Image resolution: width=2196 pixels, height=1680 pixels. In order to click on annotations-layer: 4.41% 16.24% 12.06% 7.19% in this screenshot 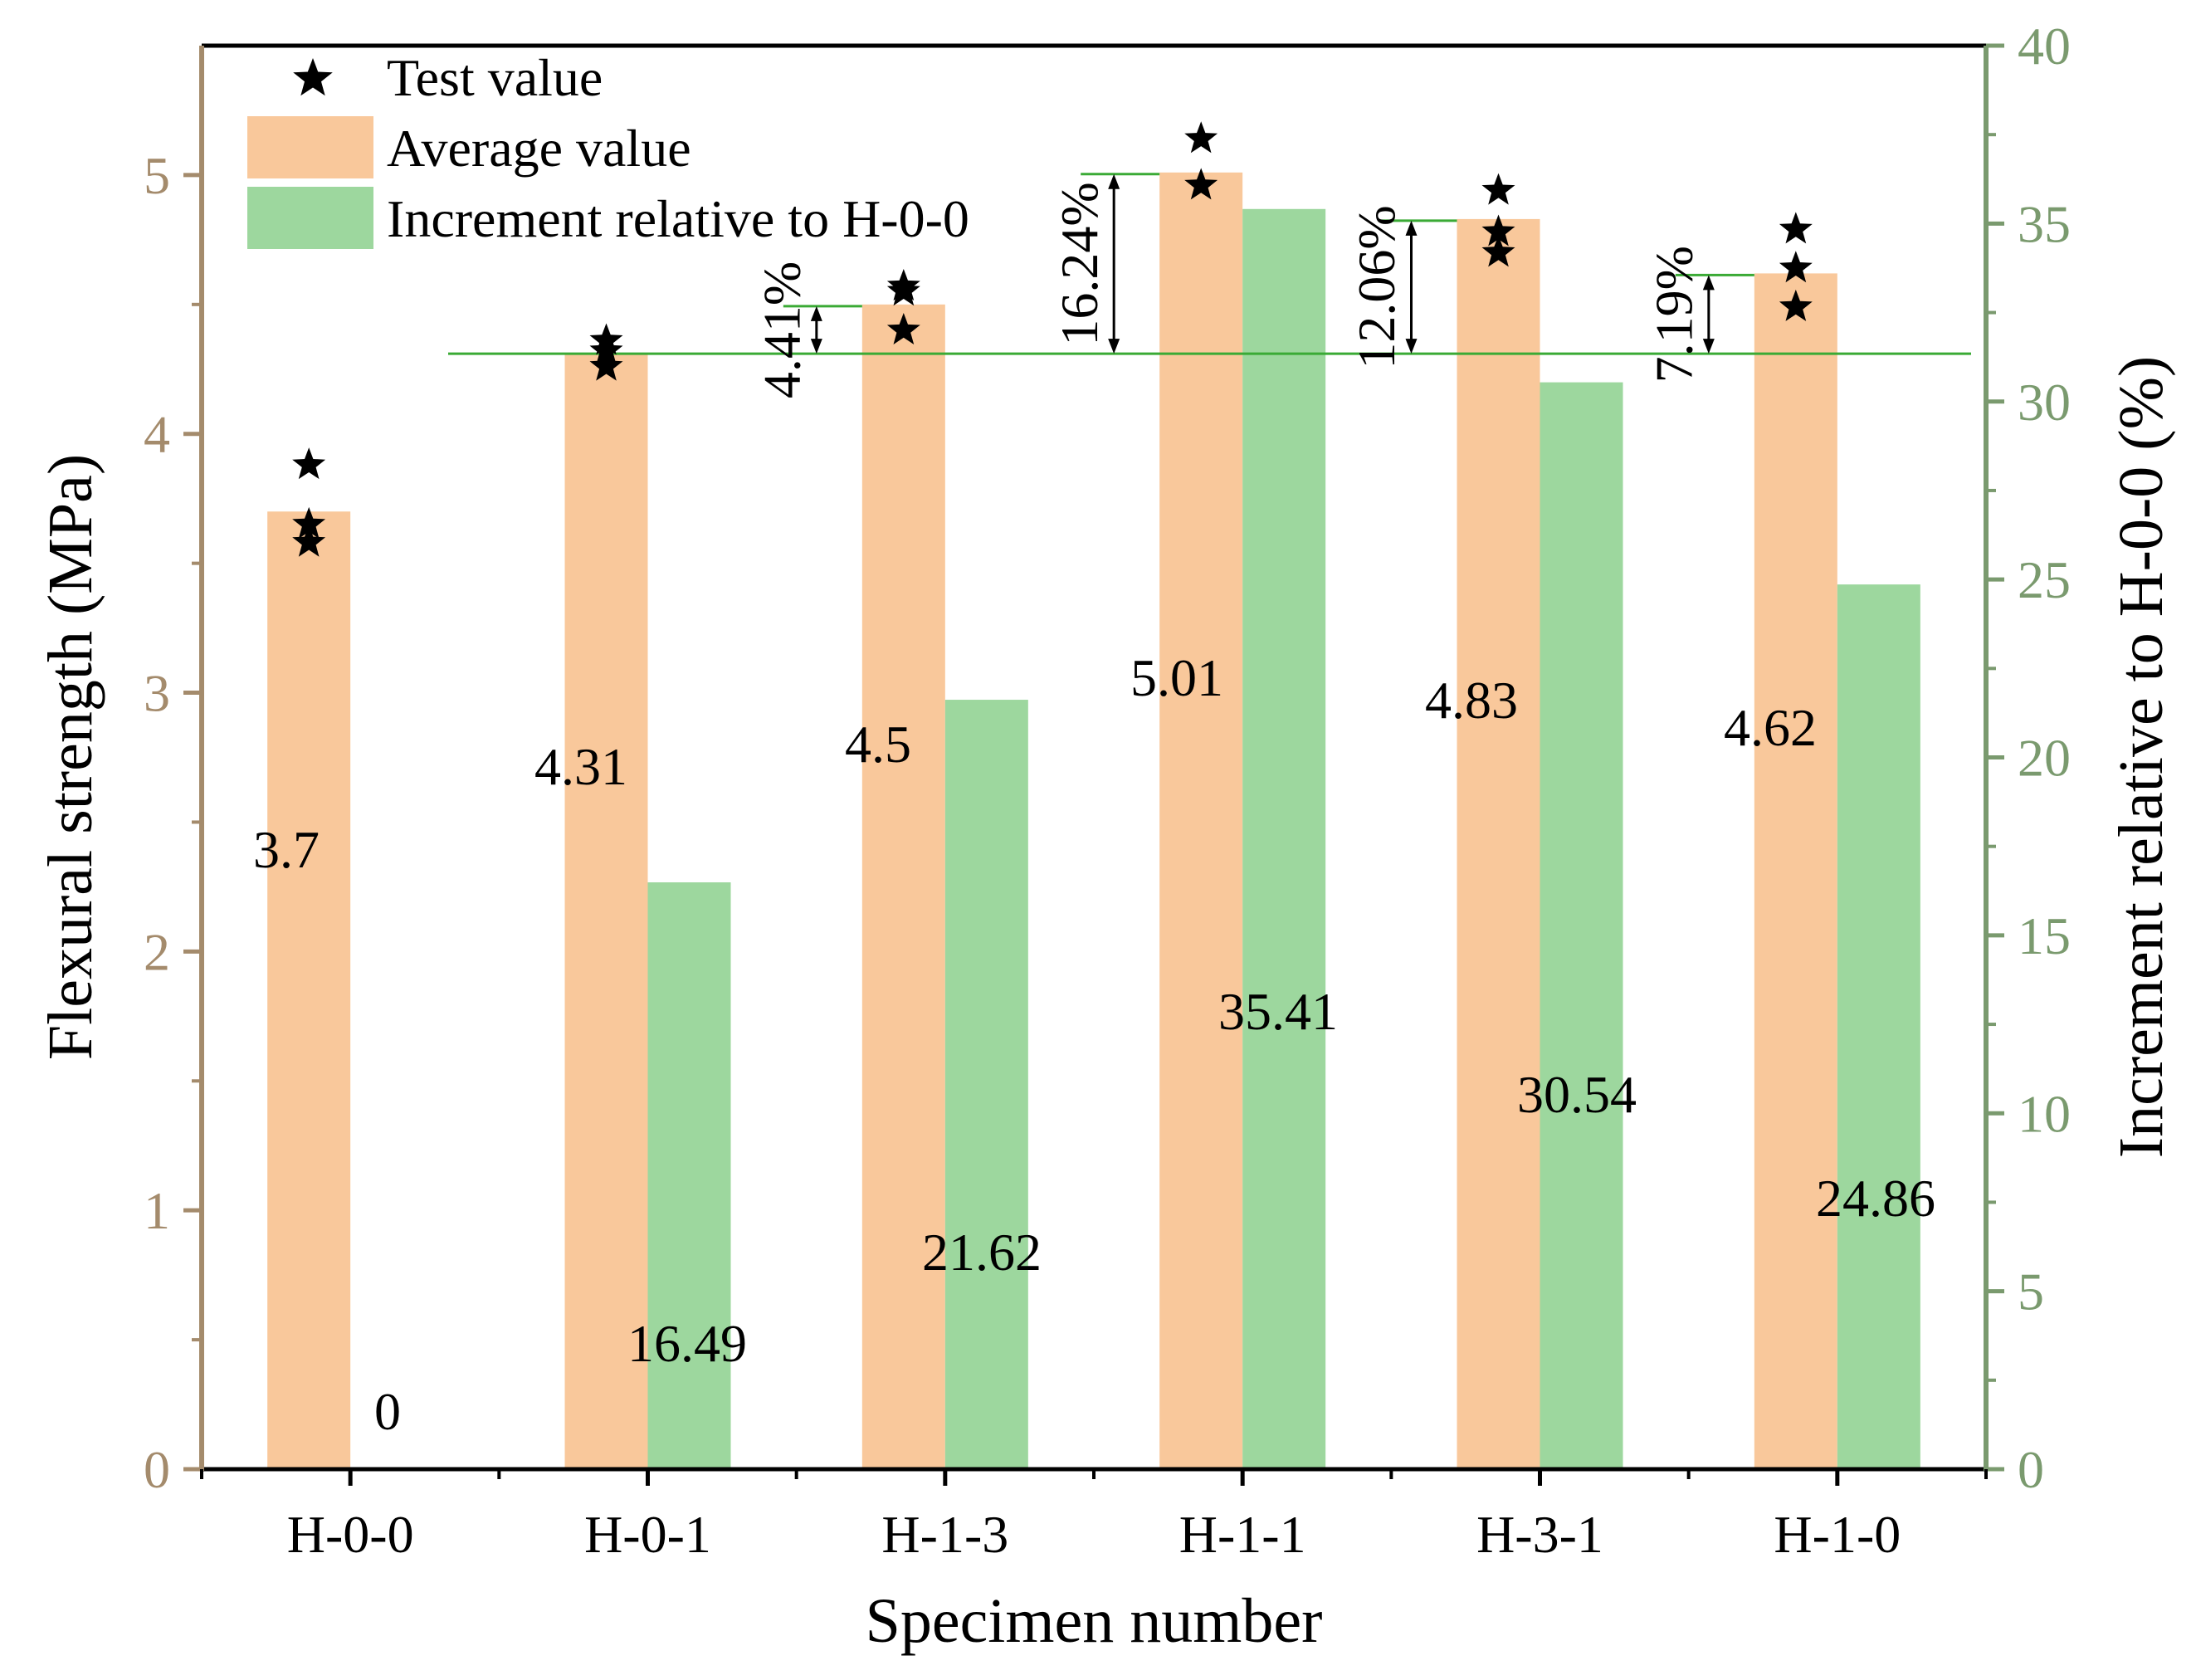, I will do `click(1209, 285)`.